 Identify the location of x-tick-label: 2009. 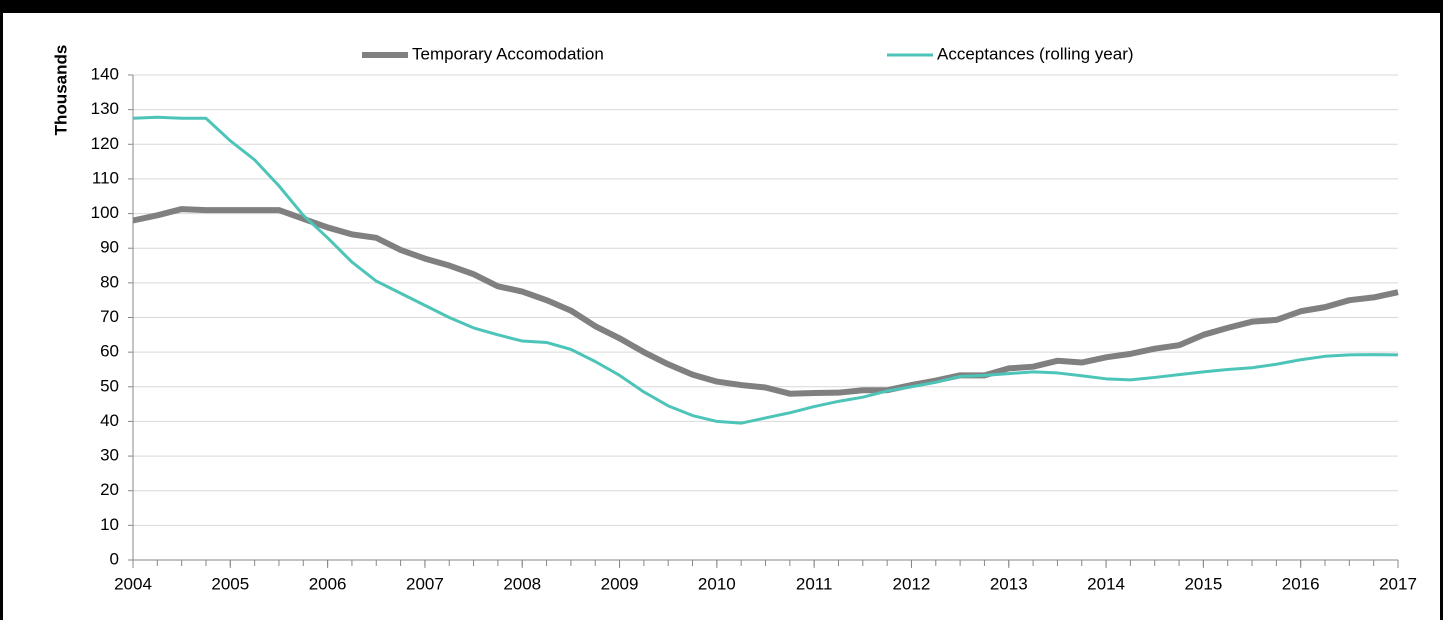
(620, 583).